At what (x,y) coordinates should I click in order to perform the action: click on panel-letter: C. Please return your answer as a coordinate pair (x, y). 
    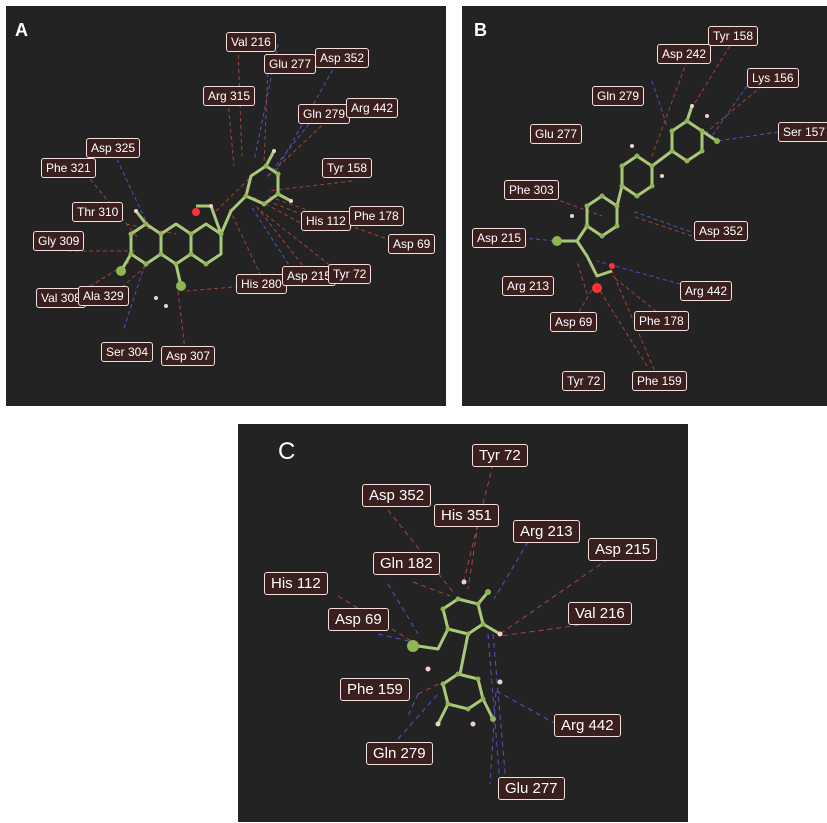
    Looking at the image, I should click on (287, 451).